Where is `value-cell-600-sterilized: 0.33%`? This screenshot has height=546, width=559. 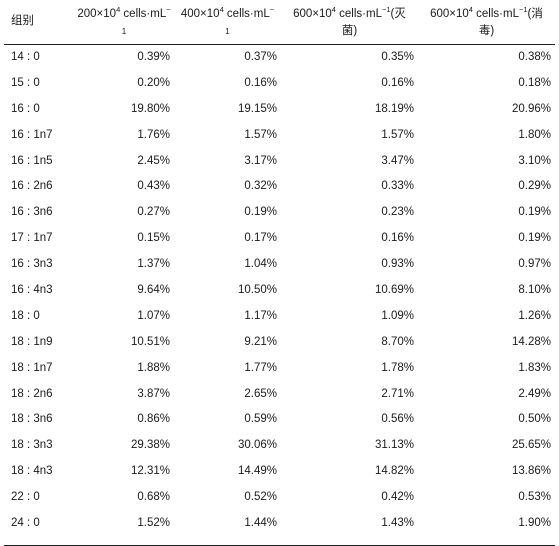 value-cell-600-sterilized: 0.33% is located at coordinates (397, 186).